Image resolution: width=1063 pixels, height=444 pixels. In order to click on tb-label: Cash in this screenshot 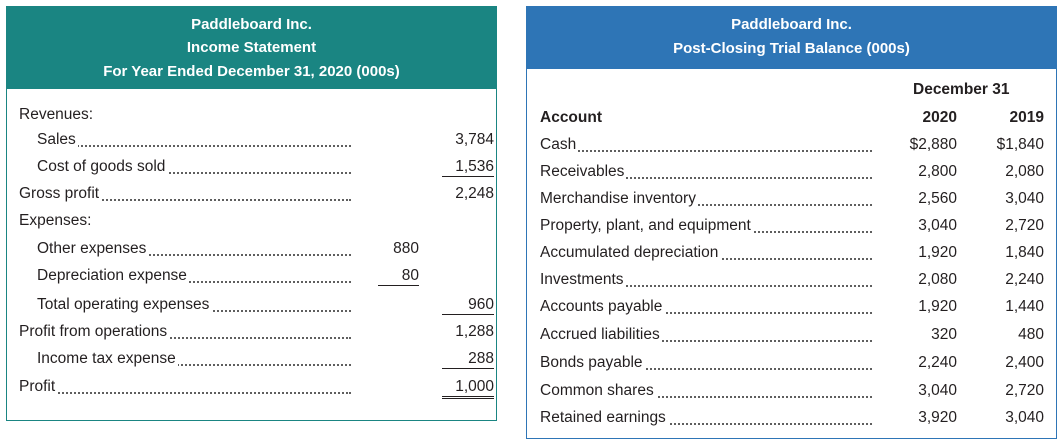, I will do `click(559, 145)`.